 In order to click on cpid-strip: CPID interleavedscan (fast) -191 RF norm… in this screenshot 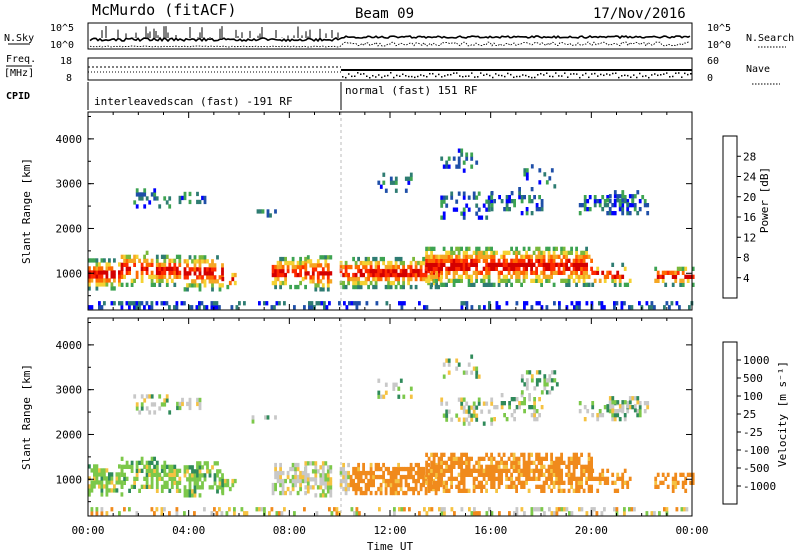, I will do `click(241, 96)`.